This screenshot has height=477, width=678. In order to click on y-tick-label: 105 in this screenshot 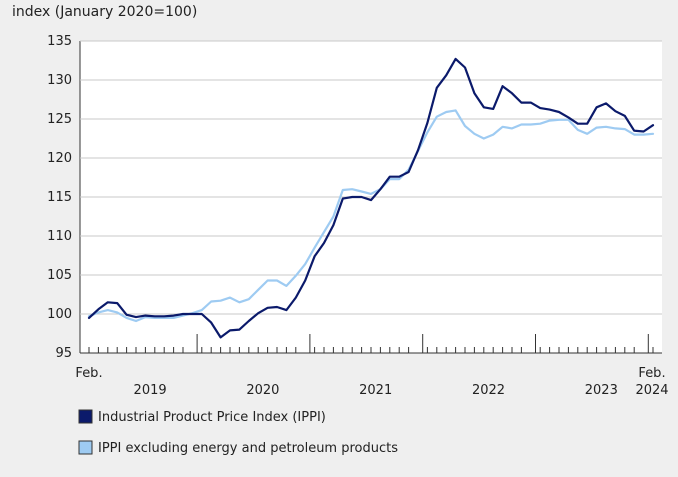, I will do `click(59, 275)`.